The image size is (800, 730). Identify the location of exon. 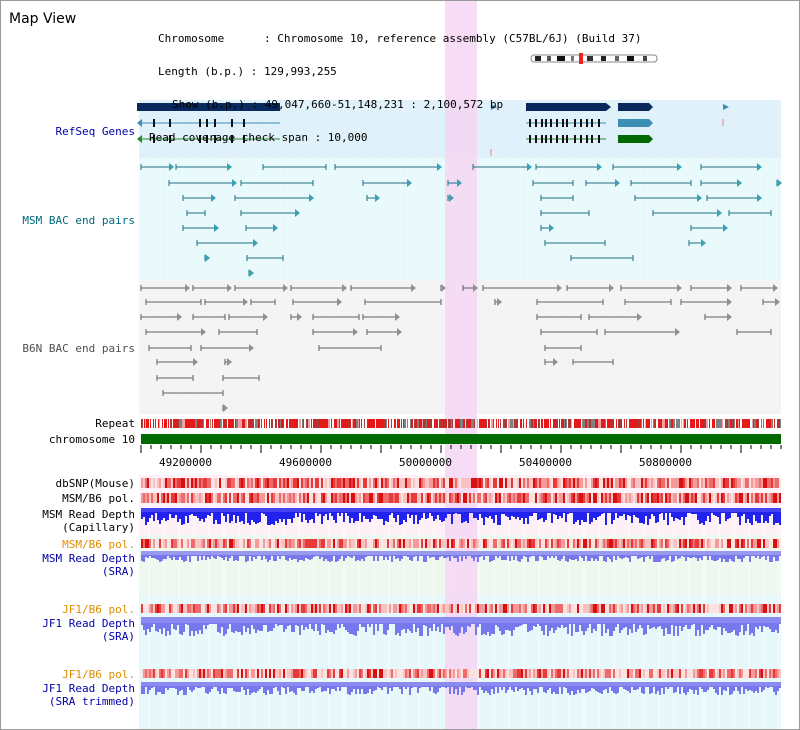
(581, 139).